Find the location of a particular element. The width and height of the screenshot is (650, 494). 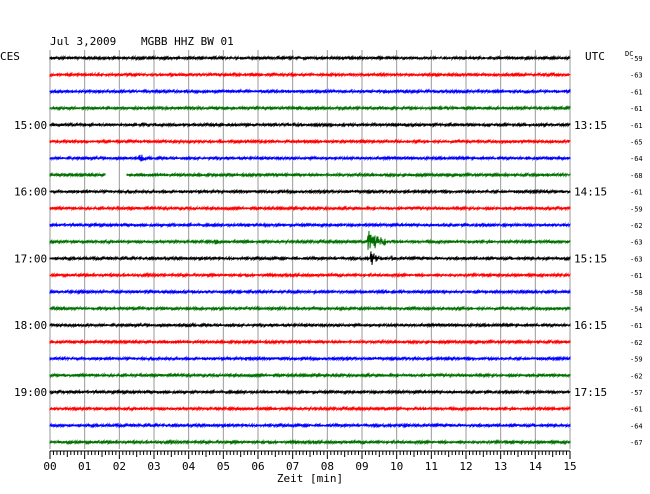

x-tick-label: 12 is located at coordinates (465, 466).